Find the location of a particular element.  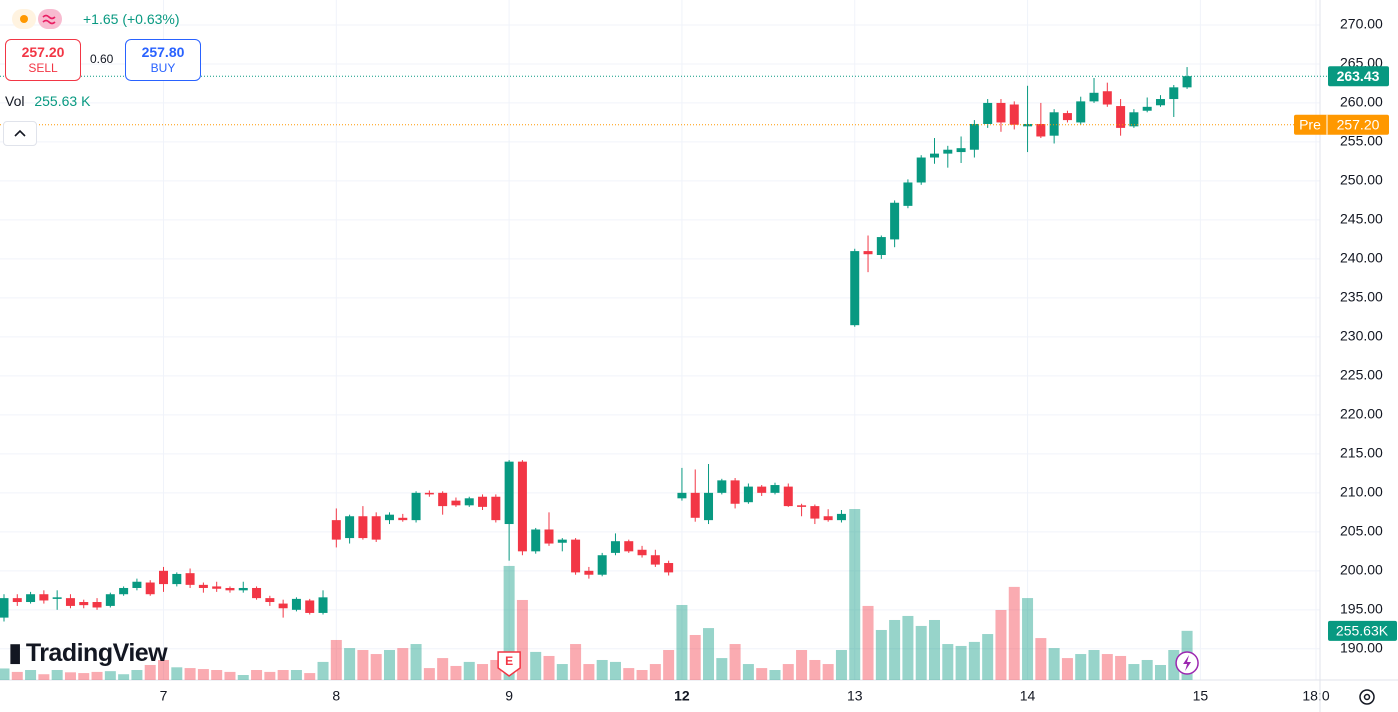

y-tick-label: 195.00 is located at coordinates (1361, 609).